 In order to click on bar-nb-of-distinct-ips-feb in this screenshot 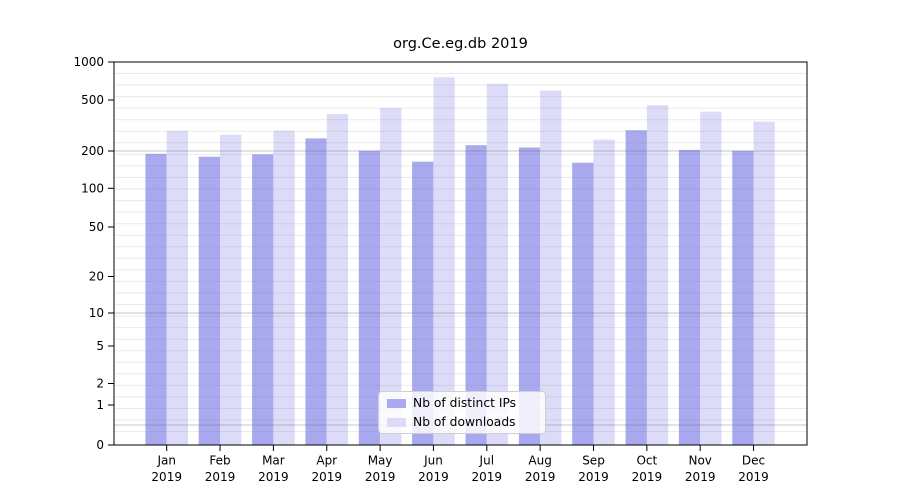, I will do `click(209, 300)`.